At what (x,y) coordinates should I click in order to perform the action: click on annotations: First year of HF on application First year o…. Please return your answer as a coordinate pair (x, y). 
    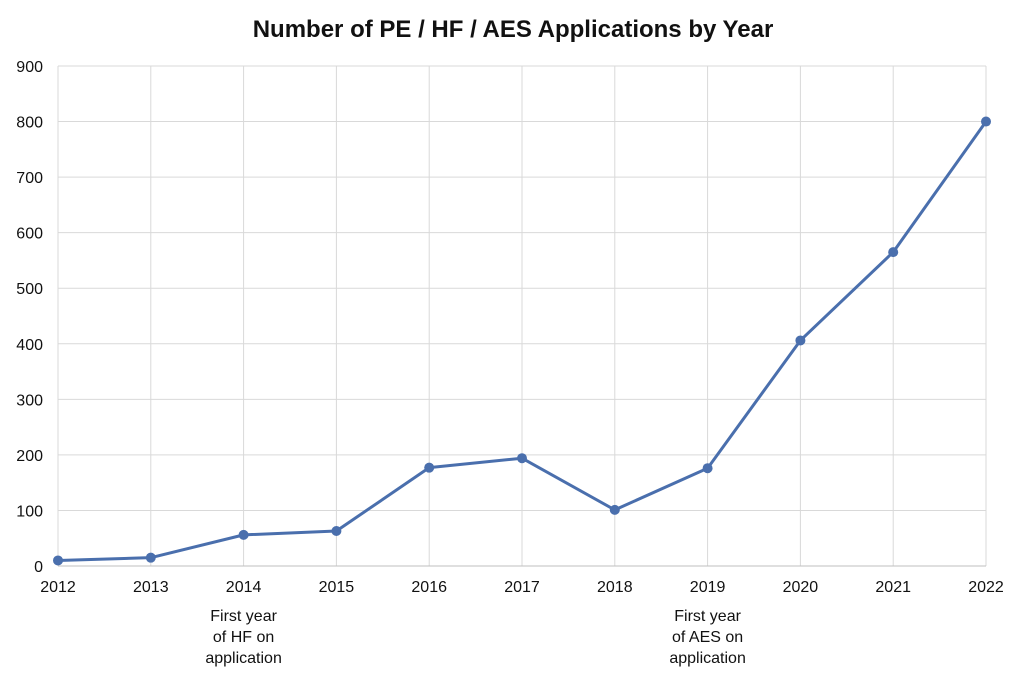
    Looking at the image, I should click on (475, 637).